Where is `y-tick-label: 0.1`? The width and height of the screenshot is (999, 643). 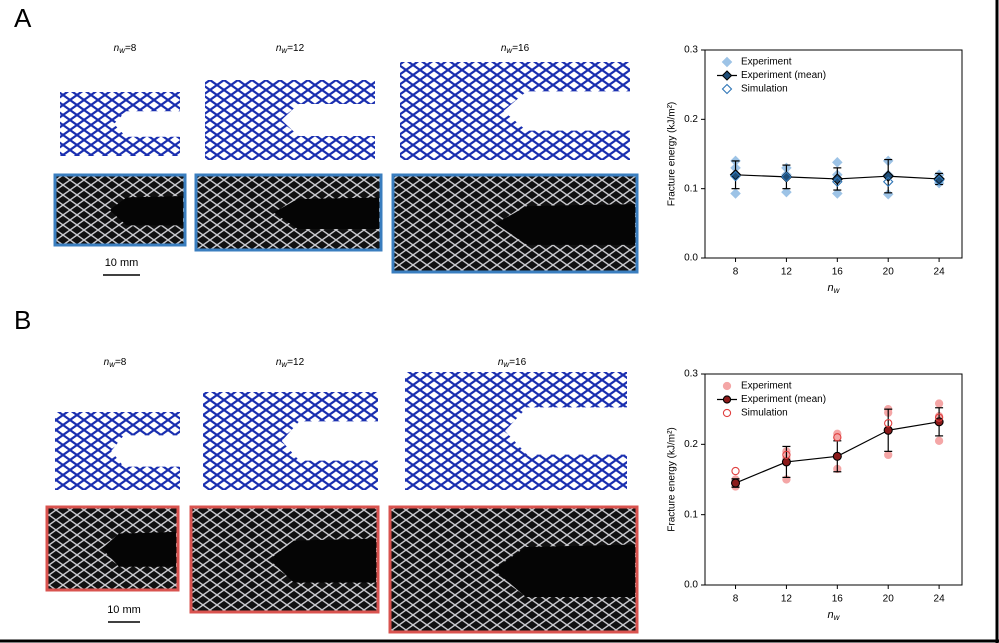 y-tick-label: 0.1 is located at coordinates (691, 188).